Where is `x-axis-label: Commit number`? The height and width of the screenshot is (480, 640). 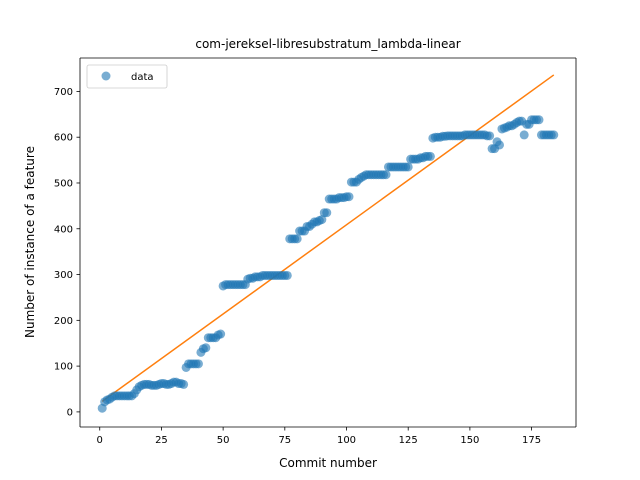
x-axis-label: Commit number is located at coordinates (328, 463).